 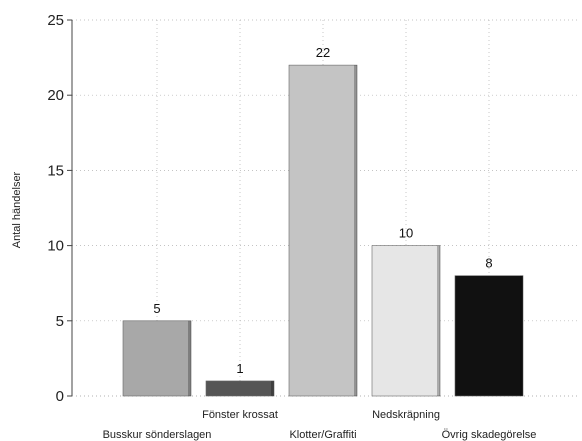 I want to click on category-label: Klotter/Graffiti, so click(x=322, y=435).